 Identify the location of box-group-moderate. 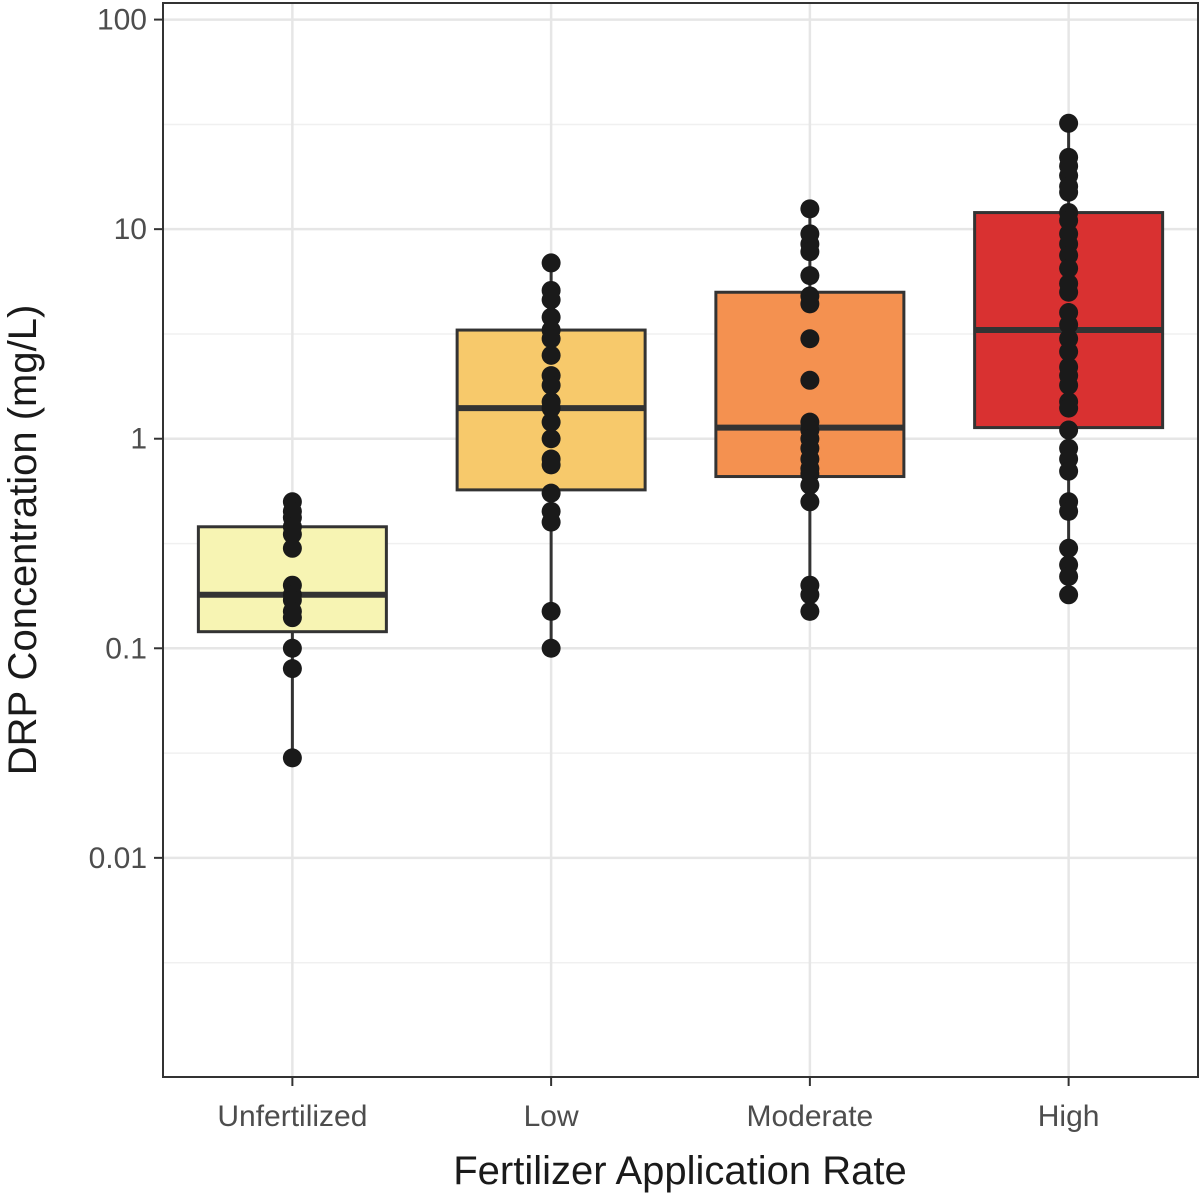
(810, 410).